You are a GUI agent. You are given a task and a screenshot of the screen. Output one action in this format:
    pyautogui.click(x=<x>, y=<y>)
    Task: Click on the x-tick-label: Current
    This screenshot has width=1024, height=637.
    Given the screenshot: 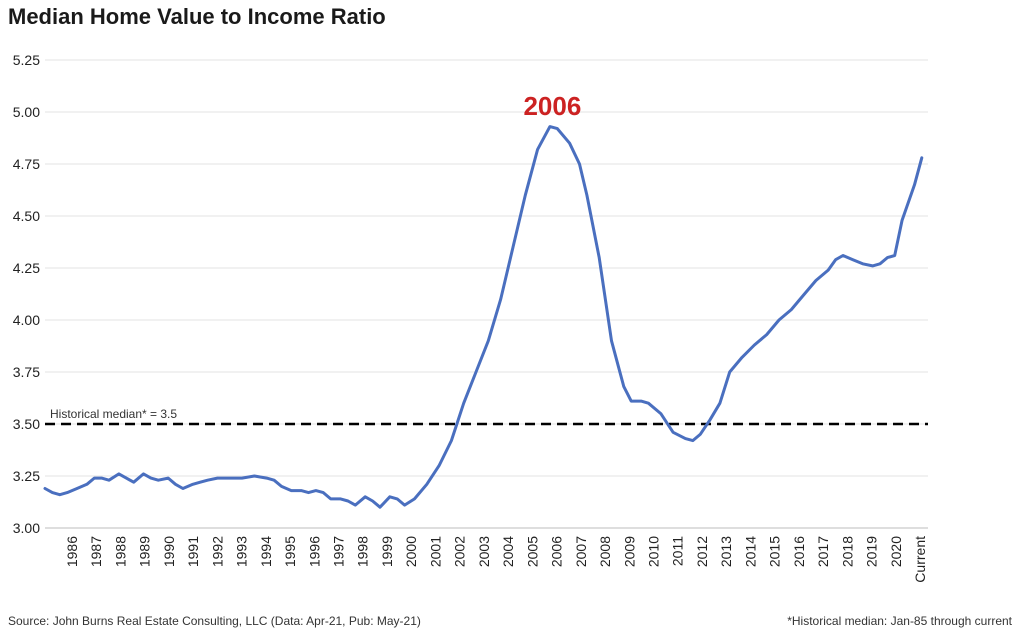 What is the action you would take?
    pyautogui.click(x=920, y=559)
    